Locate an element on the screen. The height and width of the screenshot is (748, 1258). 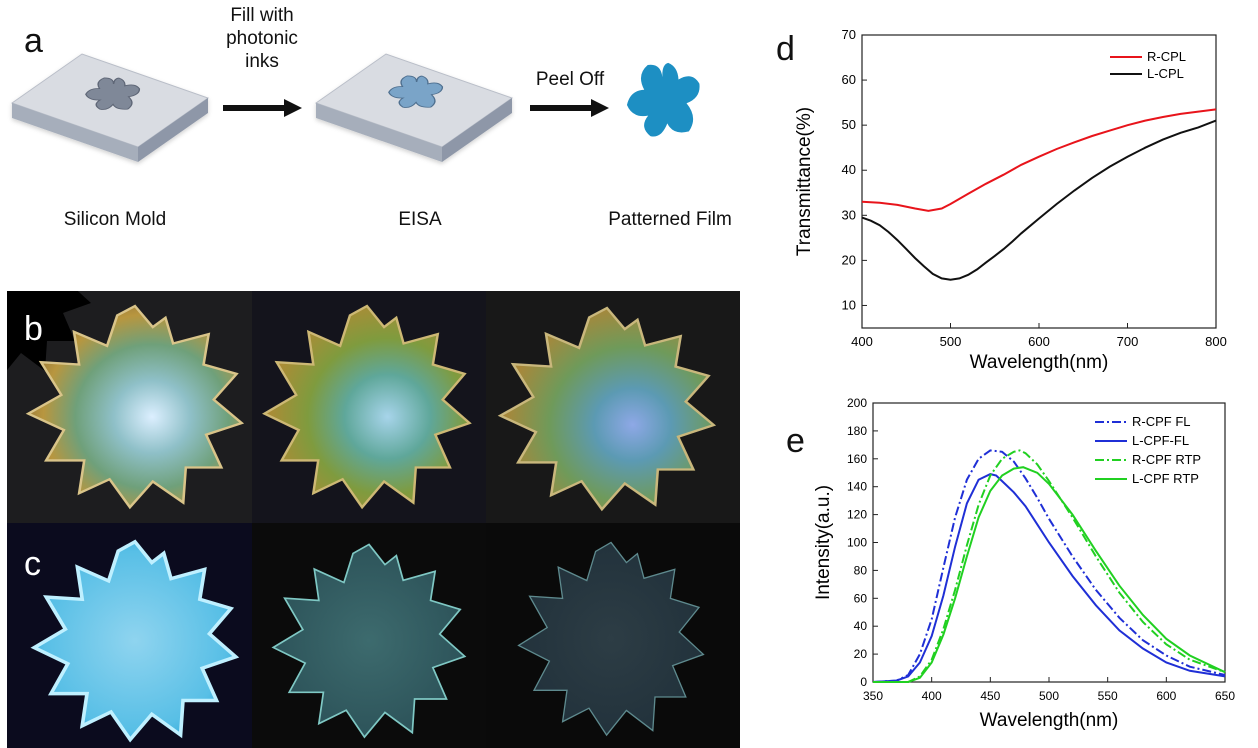
chartd-xtick-label: 700 is located at coordinates (1128, 341).